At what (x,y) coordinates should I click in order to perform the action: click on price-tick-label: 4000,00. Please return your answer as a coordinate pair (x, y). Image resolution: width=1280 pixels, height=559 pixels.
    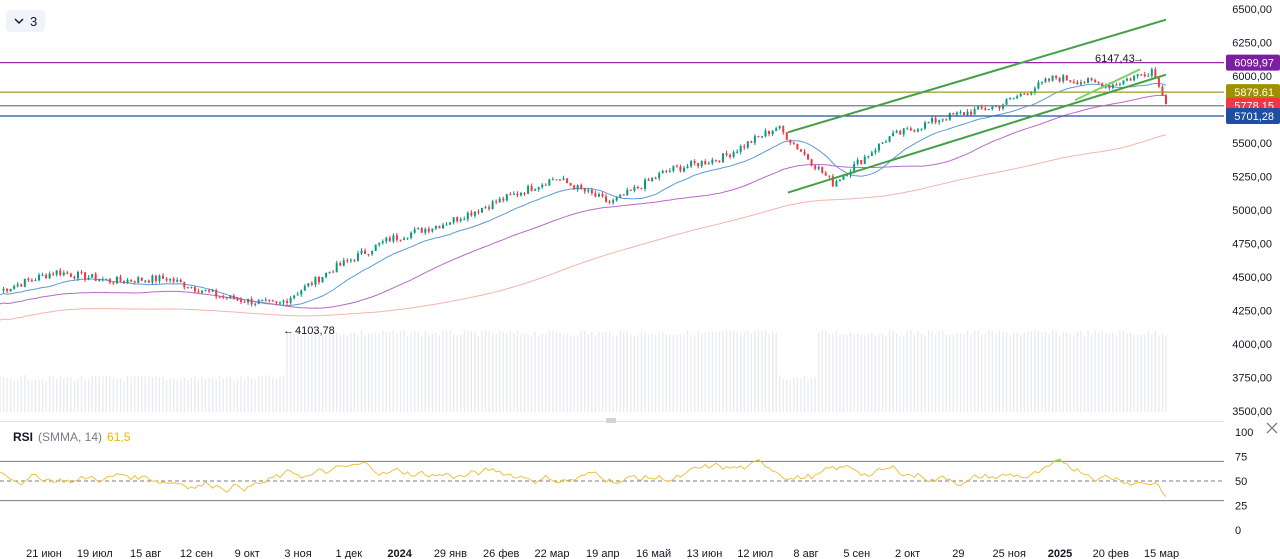
    Looking at the image, I should click on (1252, 345).